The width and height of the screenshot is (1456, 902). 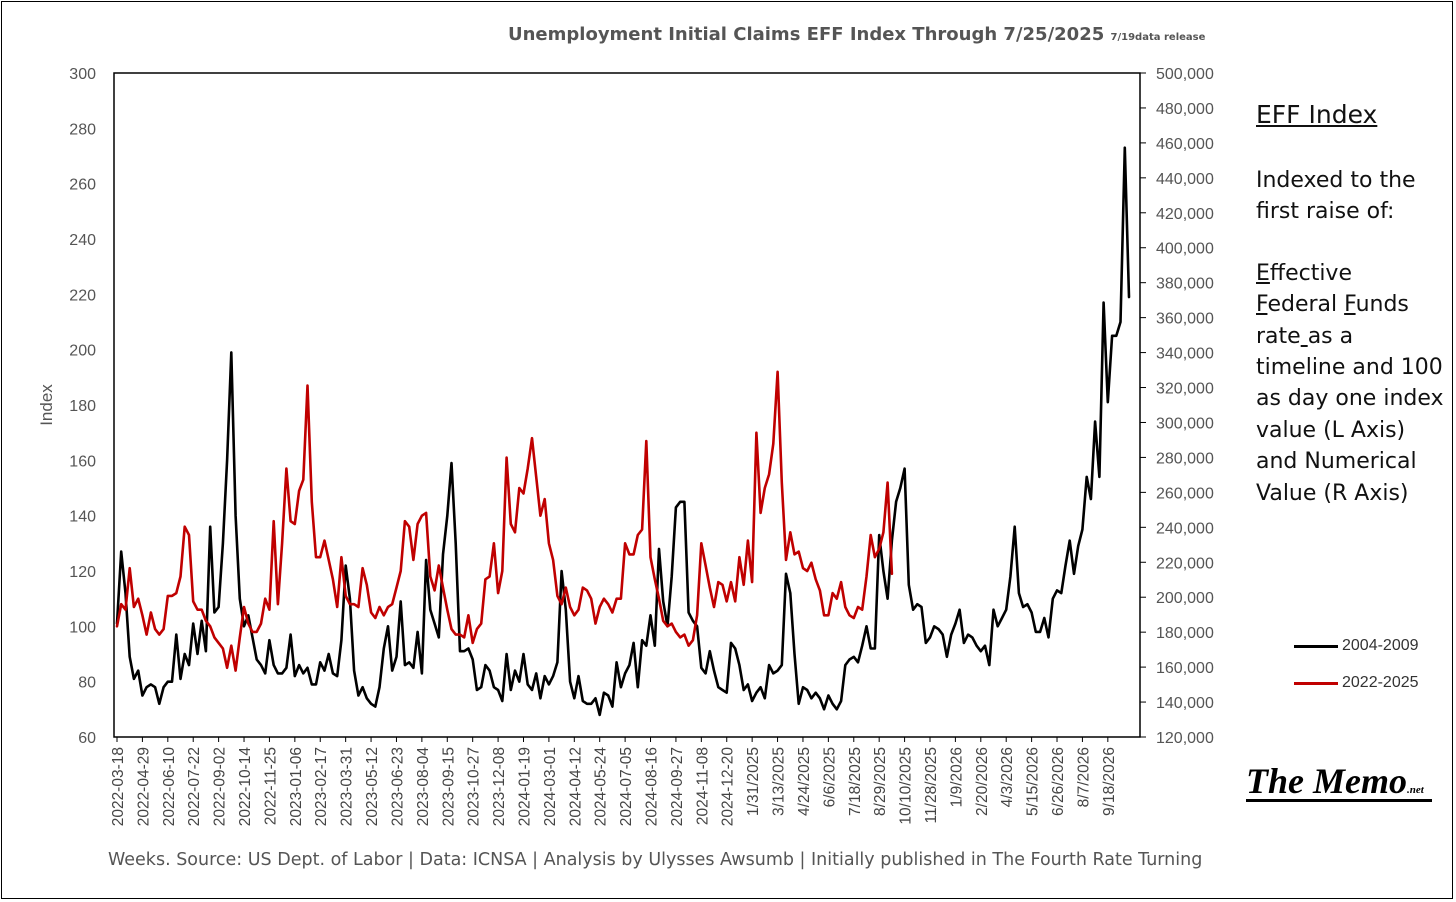 I want to click on y2-tick-label: 120,000, so click(x=1185, y=738).